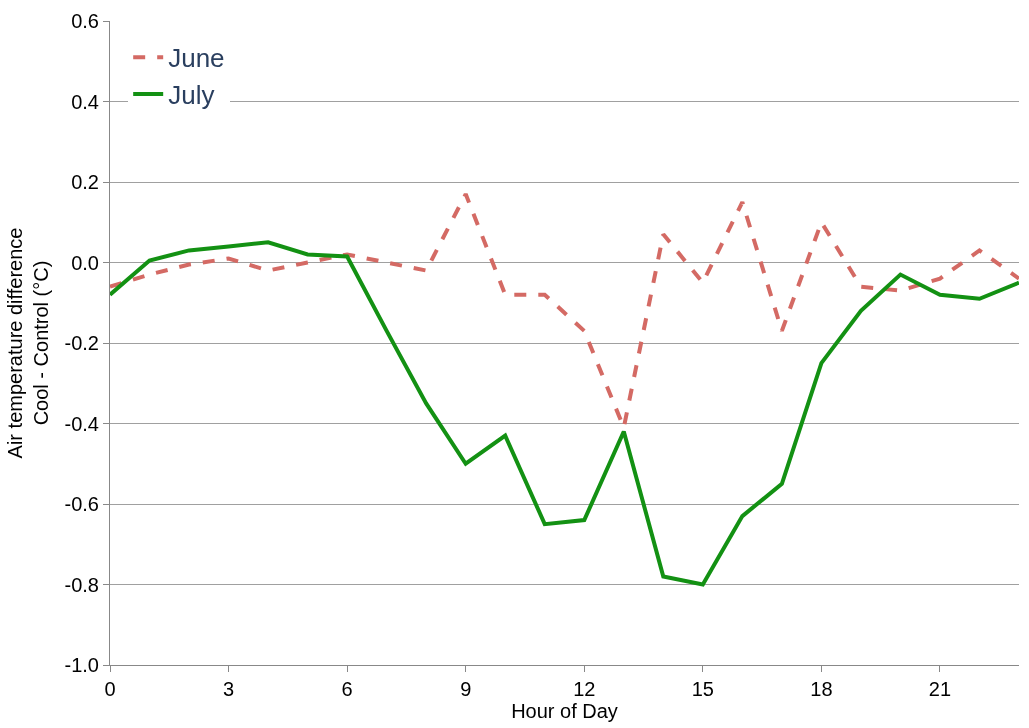  I want to click on y-tick-label: 0.0, so click(85, 262).